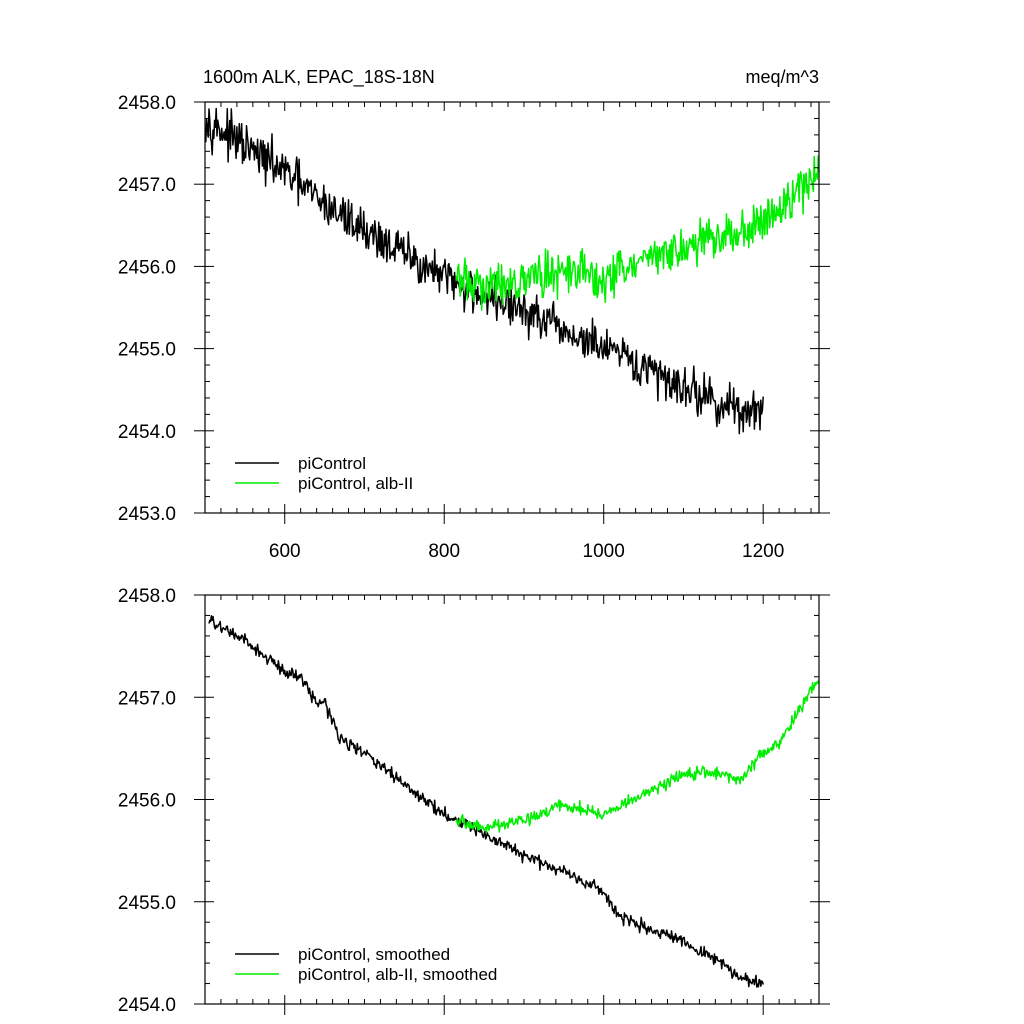 Image resolution: width=1024 pixels, height=1024 pixels. Describe the element at coordinates (147, 596) in the screenshot. I see `bottom-y-tick-label: 2458.0` at that location.